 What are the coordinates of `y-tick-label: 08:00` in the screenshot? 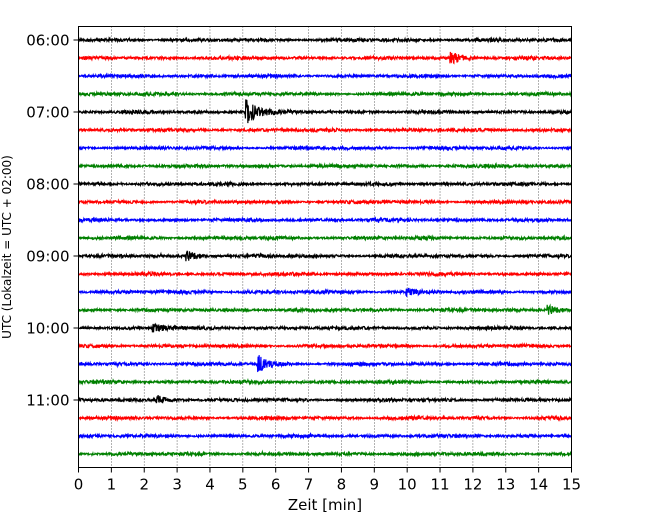 It's located at (47, 185).